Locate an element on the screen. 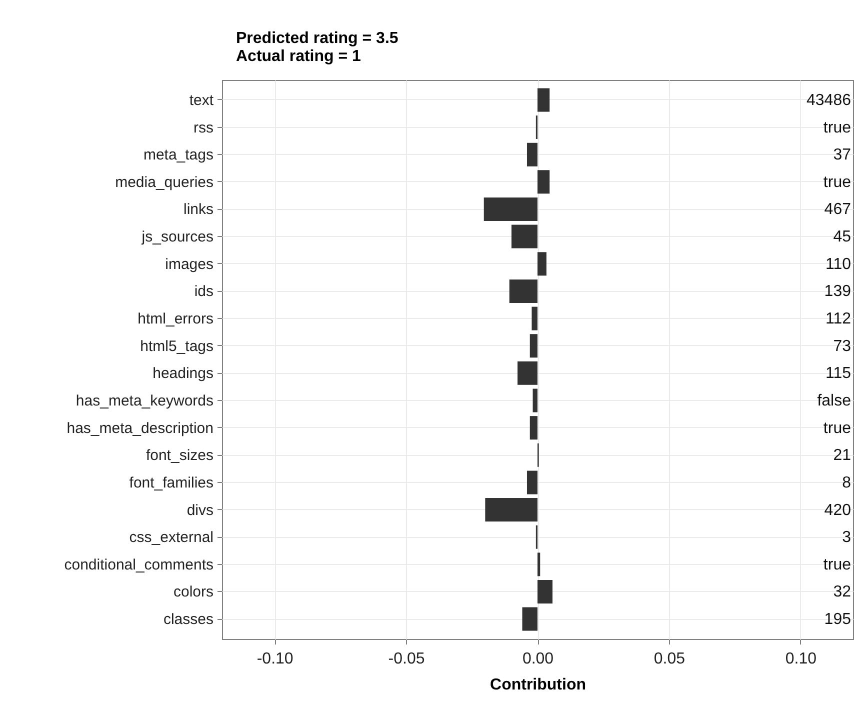 This screenshot has height=711, width=854. annotation: 73 is located at coordinates (842, 346).